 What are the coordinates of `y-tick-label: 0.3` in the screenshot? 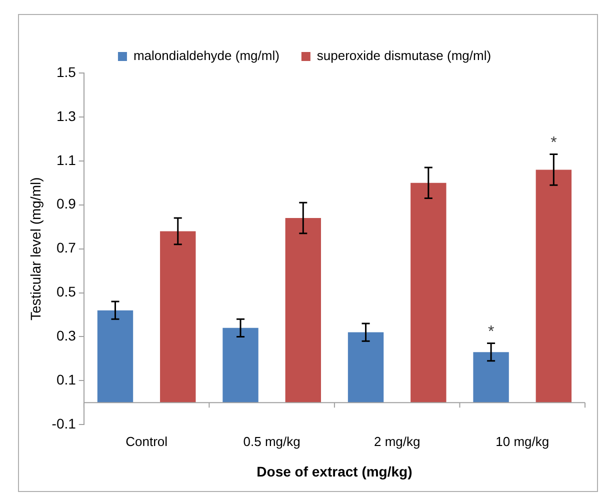 It's located at (66, 336).